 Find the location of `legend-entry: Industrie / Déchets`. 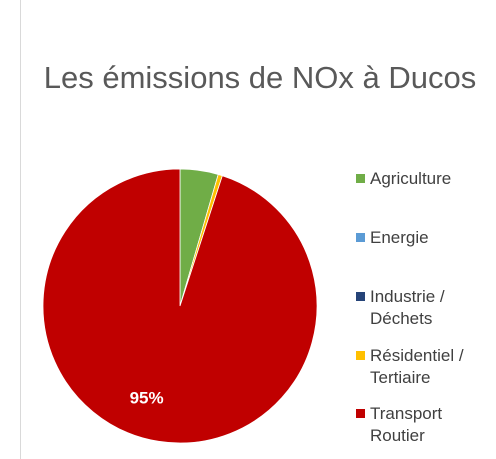

legend-entry: Industrie / Déchets is located at coordinates (422, 308).